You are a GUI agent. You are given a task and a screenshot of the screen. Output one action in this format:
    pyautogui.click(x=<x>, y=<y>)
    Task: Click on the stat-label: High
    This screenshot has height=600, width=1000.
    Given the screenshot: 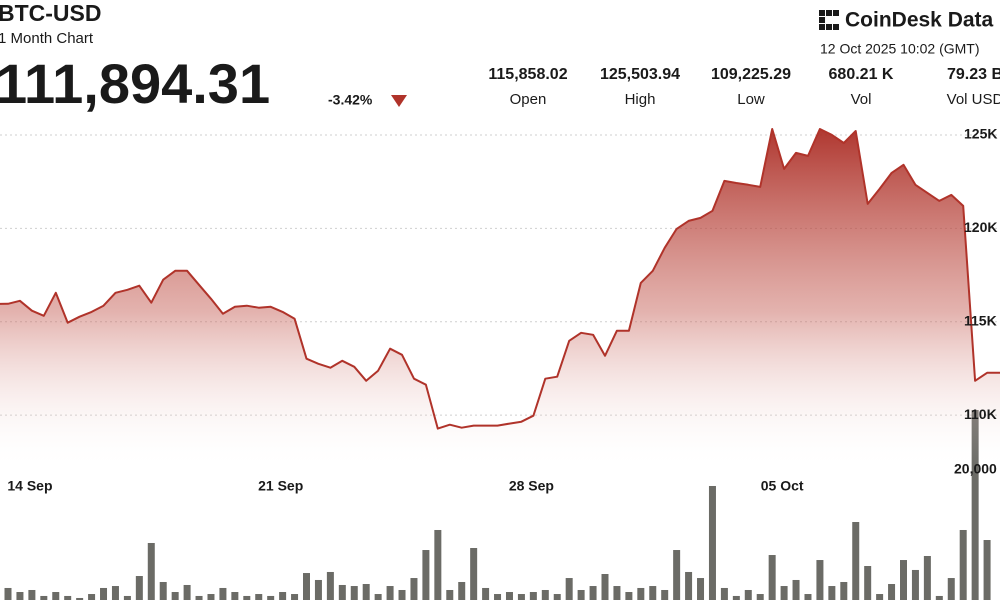 What is the action you would take?
    pyautogui.click(x=640, y=99)
    